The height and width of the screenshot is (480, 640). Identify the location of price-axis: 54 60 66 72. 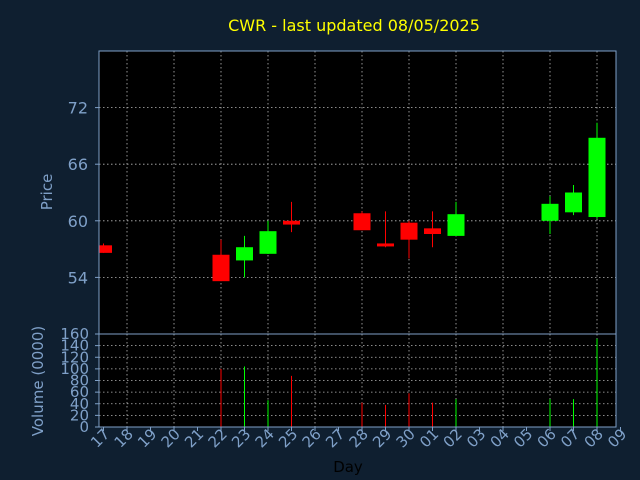
(83, 193).